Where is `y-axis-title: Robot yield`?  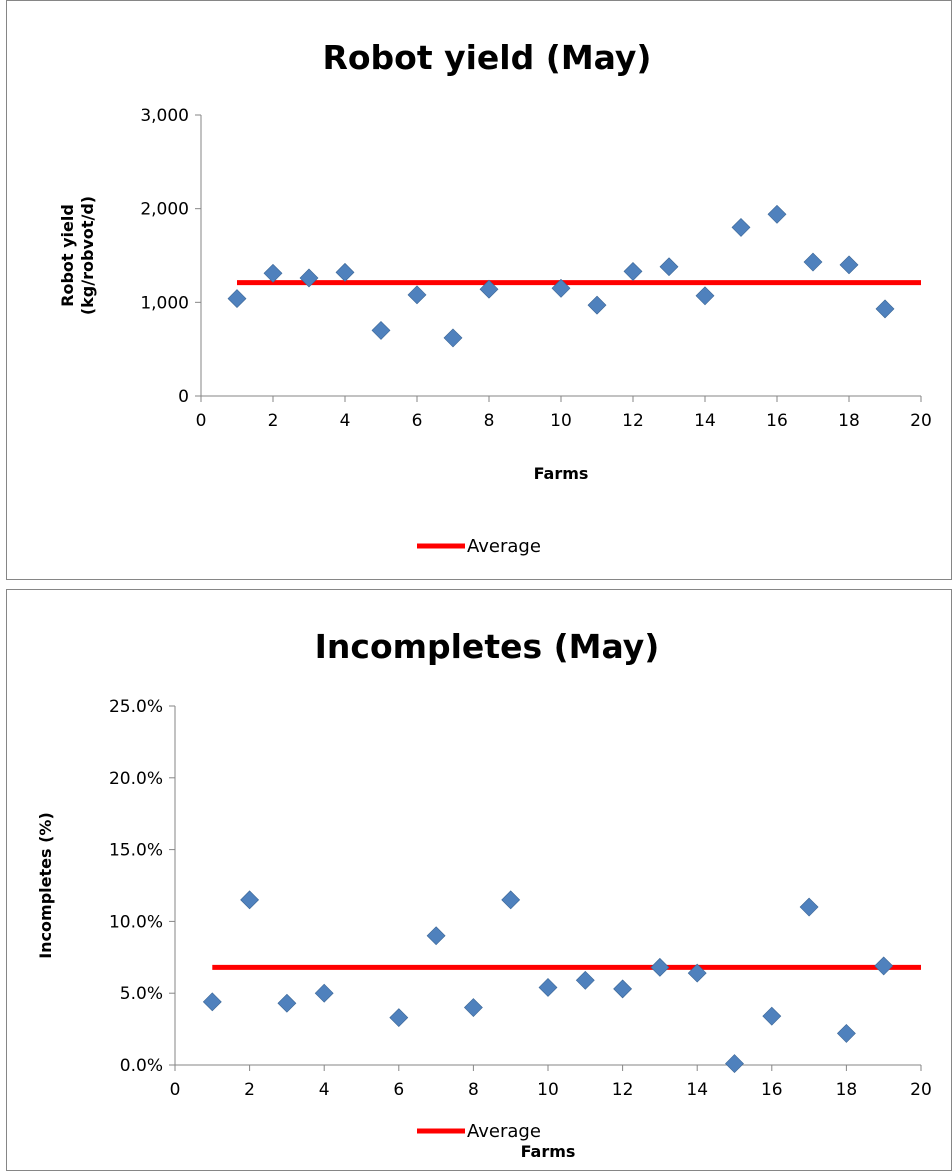
y-axis-title: Robot yield is located at coordinates (67, 255).